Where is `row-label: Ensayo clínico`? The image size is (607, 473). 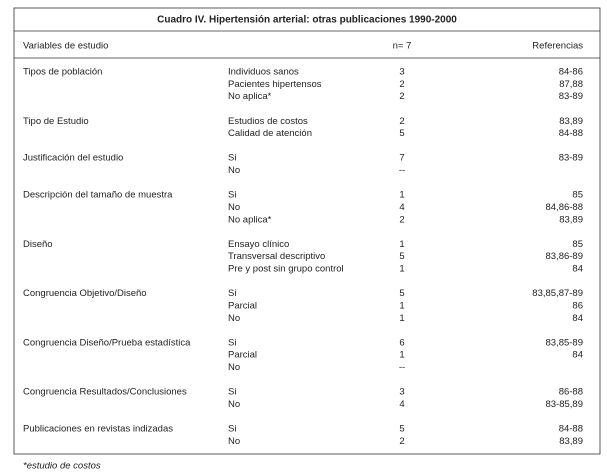 row-label: Ensayo clínico is located at coordinates (258, 244).